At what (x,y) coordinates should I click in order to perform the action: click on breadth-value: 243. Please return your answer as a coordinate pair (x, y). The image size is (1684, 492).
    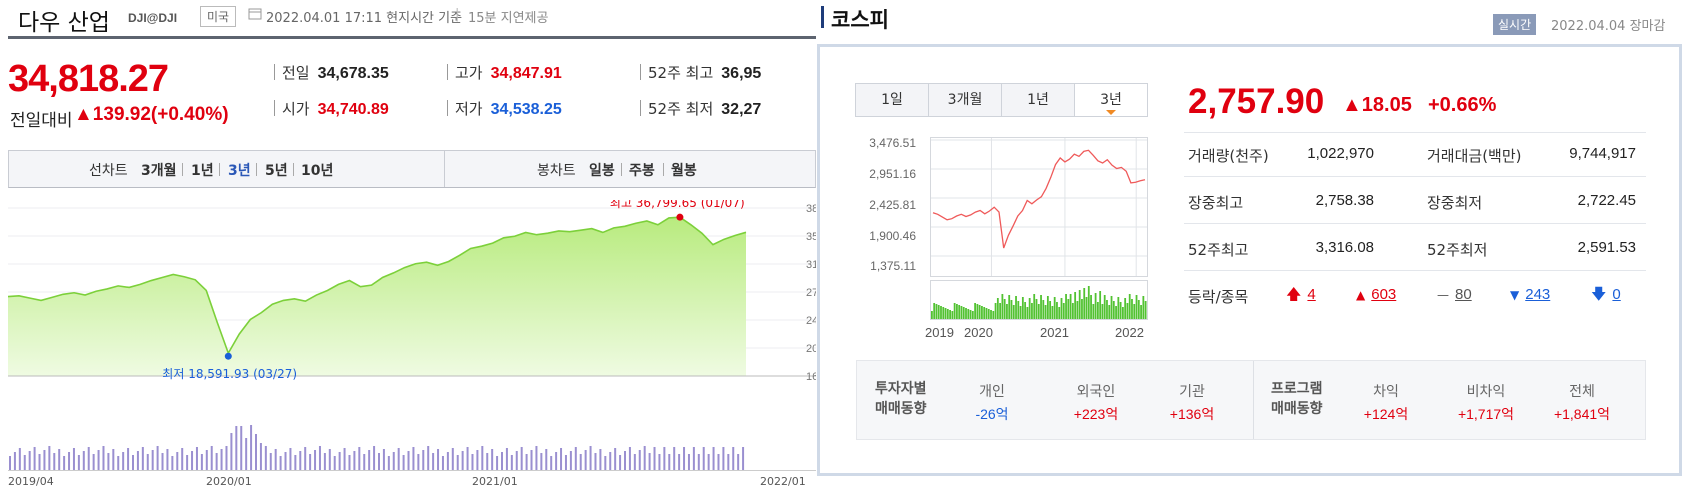
    Looking at the image, I should click on (1538, 294).